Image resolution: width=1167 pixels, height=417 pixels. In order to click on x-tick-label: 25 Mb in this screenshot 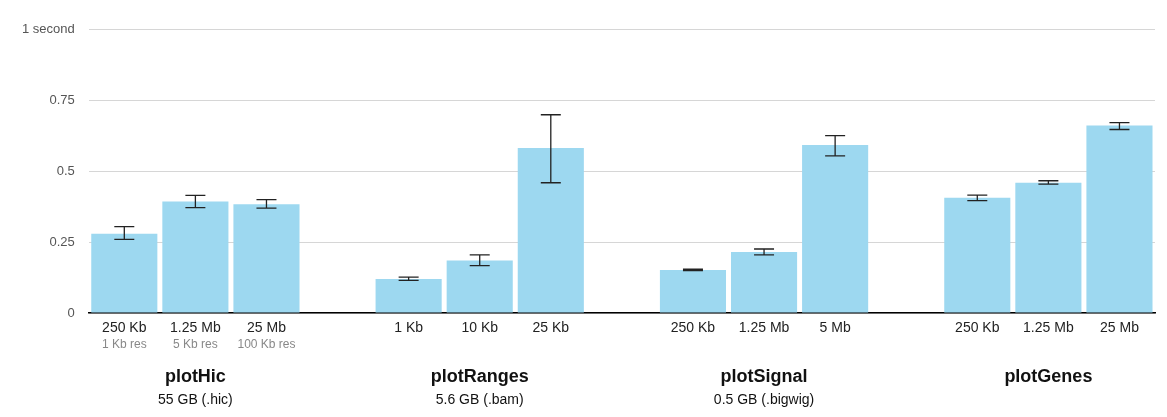, I will do `click(1120, 326)`.